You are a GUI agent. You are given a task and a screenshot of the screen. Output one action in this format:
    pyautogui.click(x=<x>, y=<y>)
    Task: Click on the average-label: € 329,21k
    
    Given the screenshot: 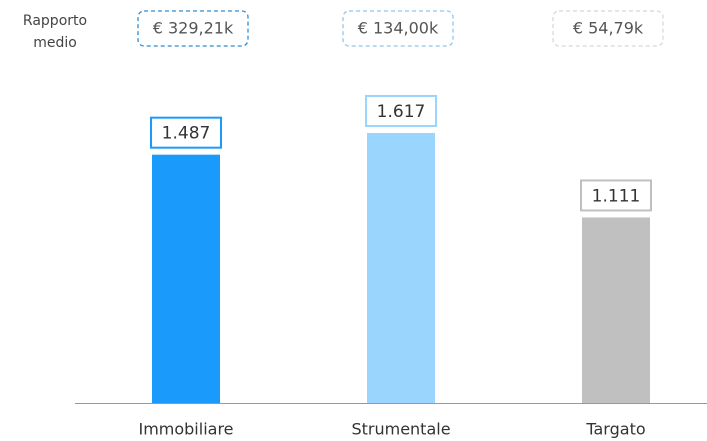 What is the action you would take?
    pyautogui.click(x=193, y=28)
    